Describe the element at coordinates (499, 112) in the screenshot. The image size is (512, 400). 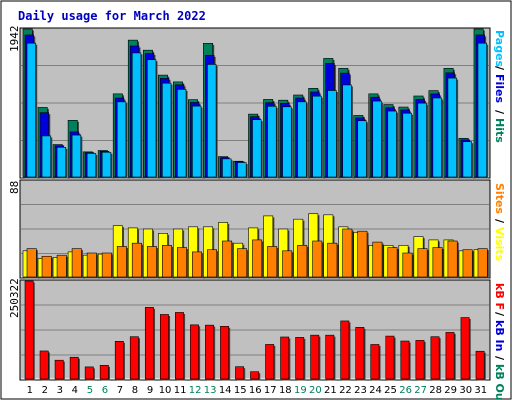
I see `usage-legend-label: /` at that location.